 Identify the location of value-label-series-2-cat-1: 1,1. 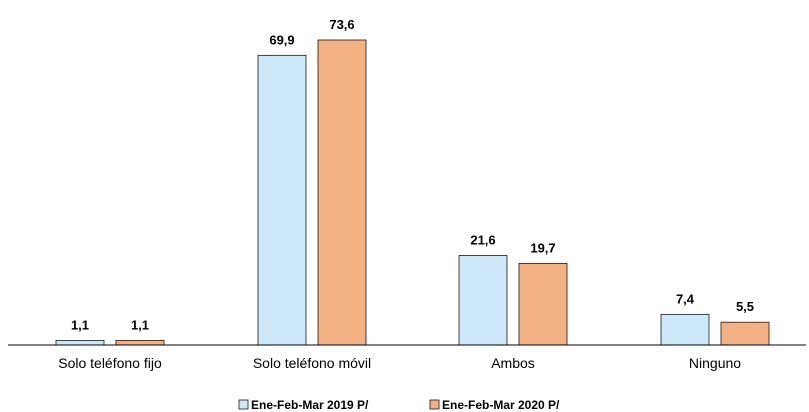
(140, 324).